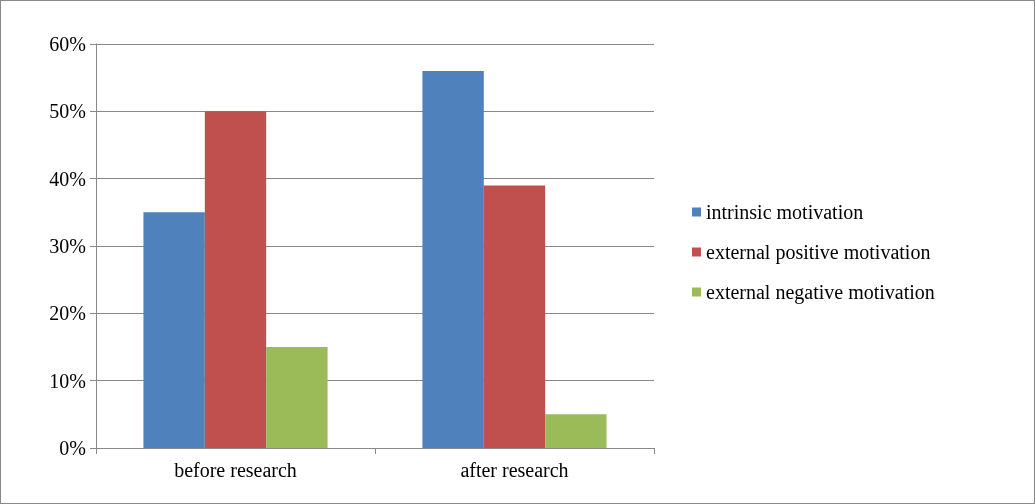 The height and width of the screenshot is (504, 1035). Describe the element at coordinates (67, 111) in the screenshot. I see `y-tick-label: 50%` at that location.